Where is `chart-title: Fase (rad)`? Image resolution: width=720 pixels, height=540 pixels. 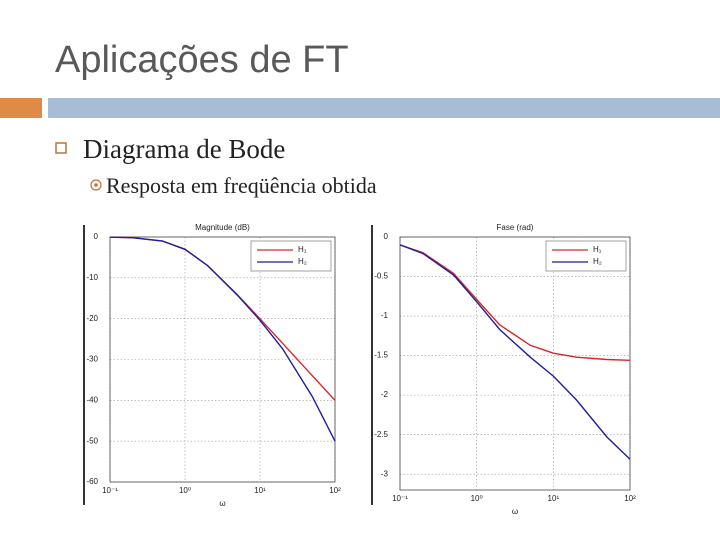 chart-title: Fase (rad) is located at coordinates (515, 227).